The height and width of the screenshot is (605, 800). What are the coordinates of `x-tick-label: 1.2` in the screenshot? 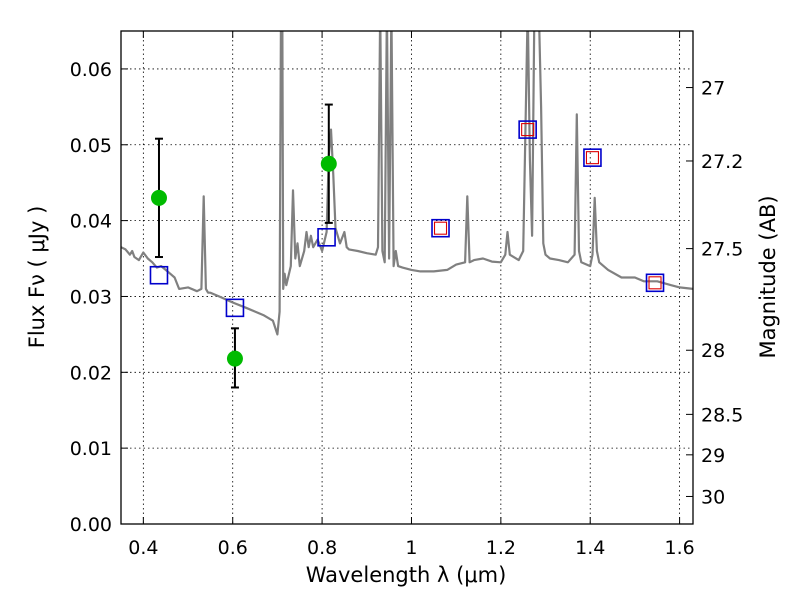 It's located at (501, 548).